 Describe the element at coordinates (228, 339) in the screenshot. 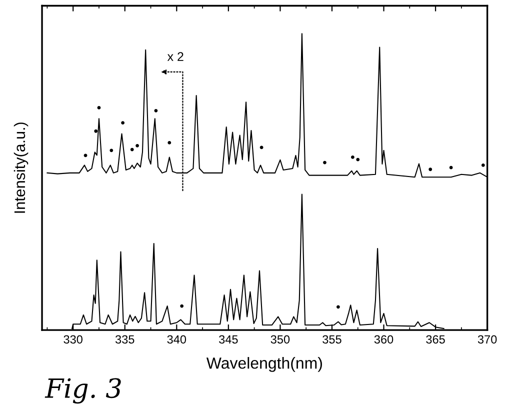

I see `x-tick-label: 345` at that location.